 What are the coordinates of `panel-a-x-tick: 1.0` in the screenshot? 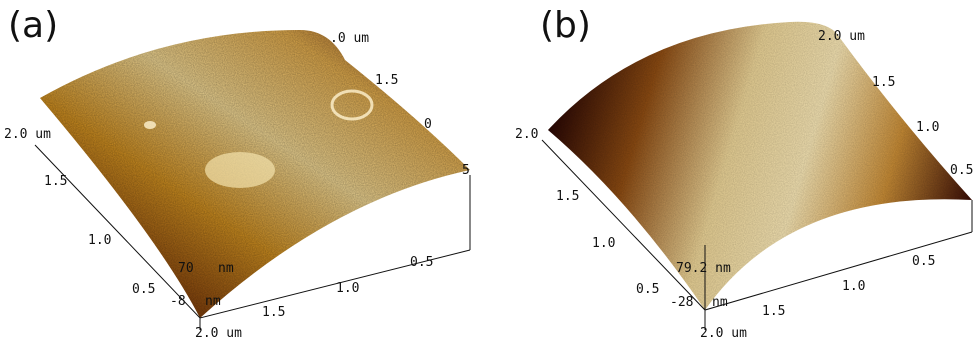 It's located at (347, 288).